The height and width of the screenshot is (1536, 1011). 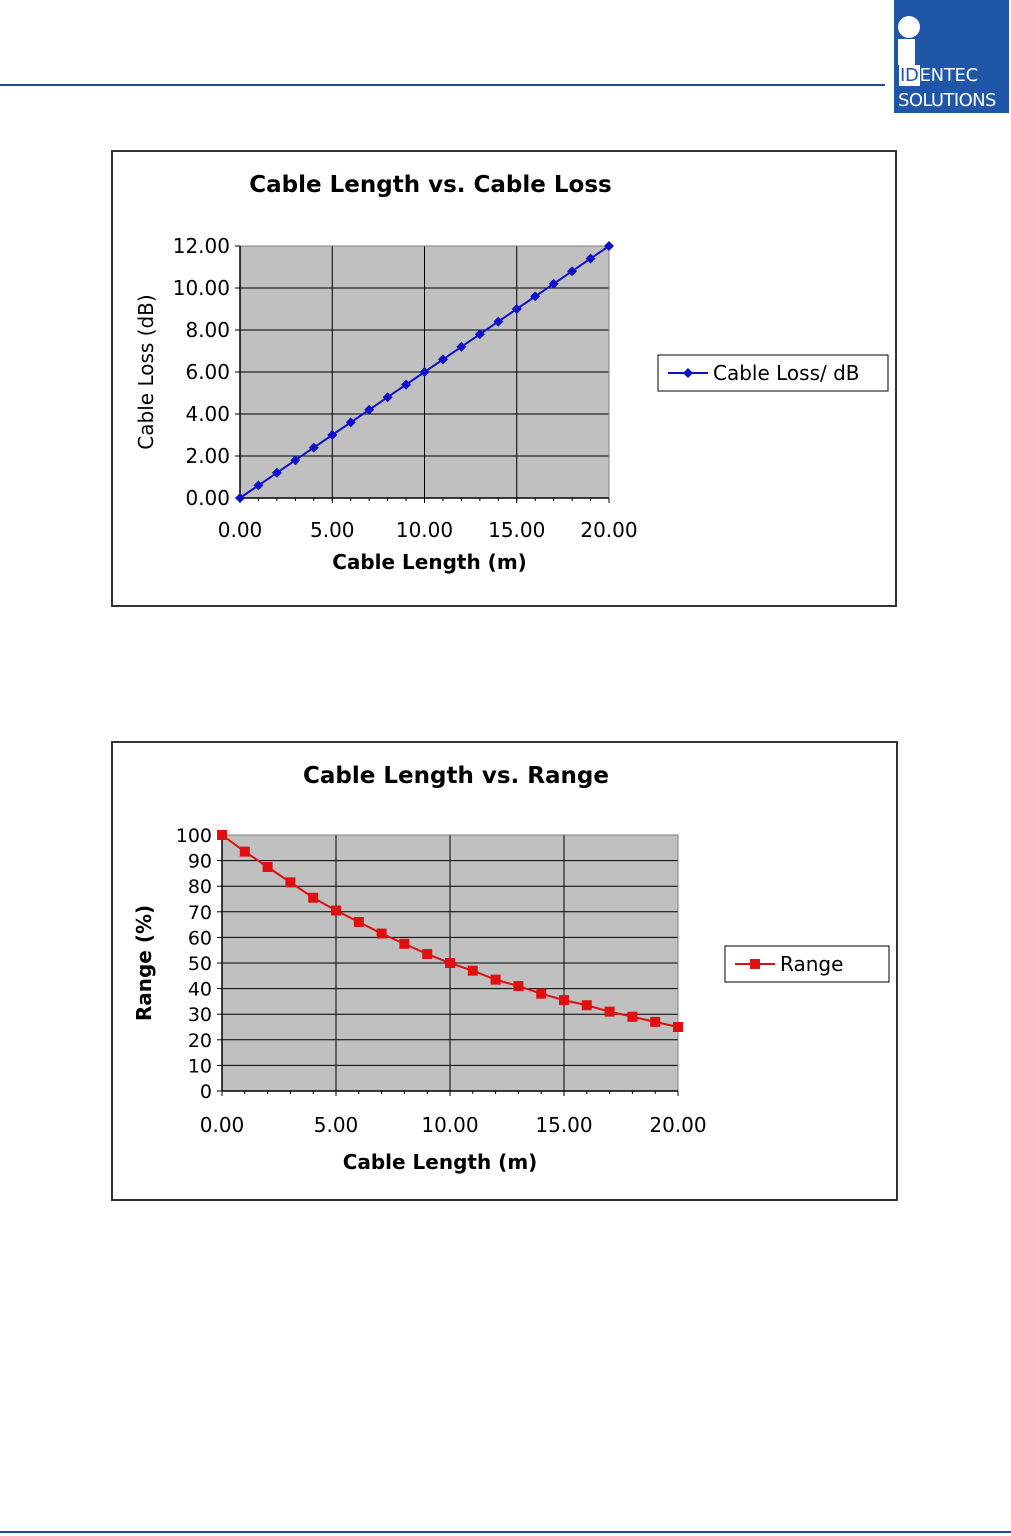 What do you see at coordinates (906, 52) in the screenshot?
I see `logo-bar-icon` at bounding box center [906, 52].